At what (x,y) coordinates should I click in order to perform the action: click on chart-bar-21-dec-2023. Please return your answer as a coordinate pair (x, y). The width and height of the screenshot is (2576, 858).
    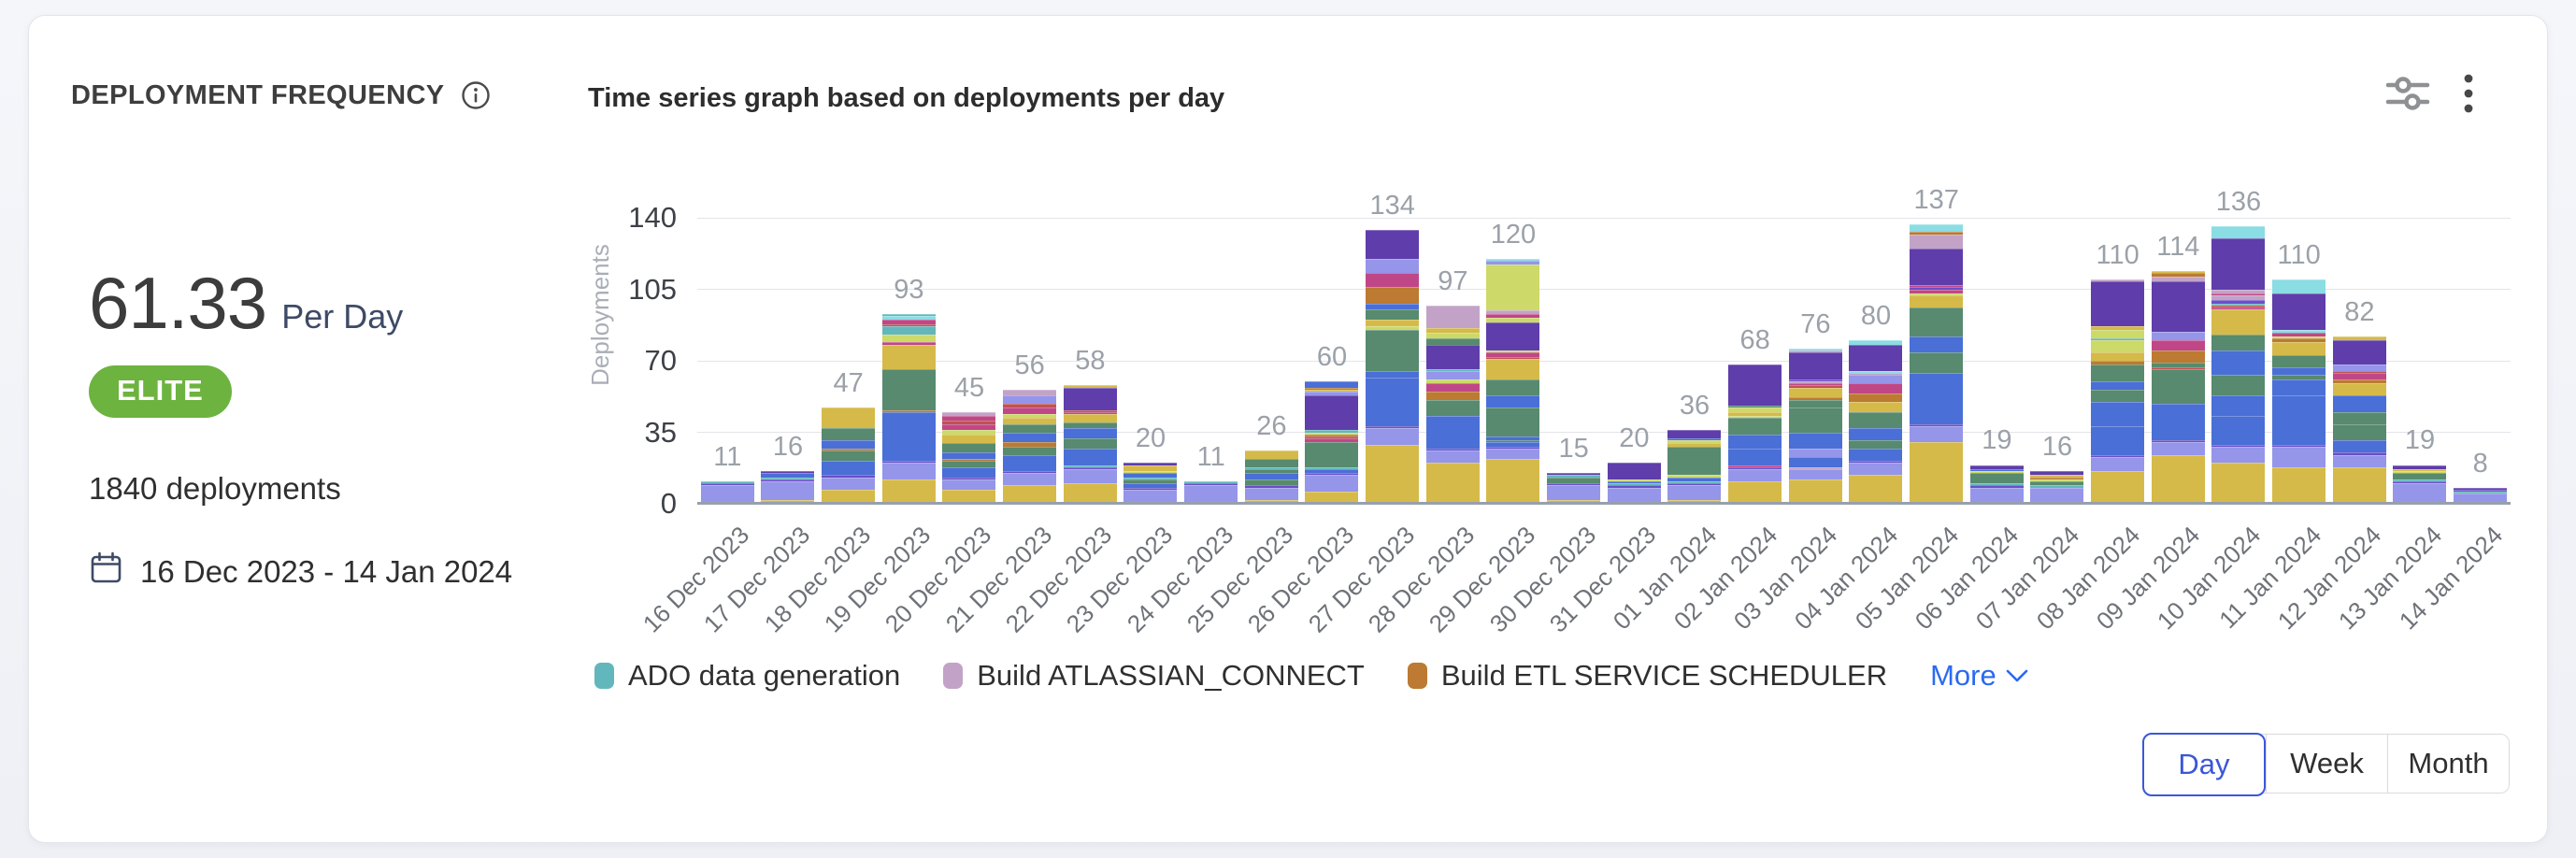
    Looking at the image, I should click on (1030, 447).